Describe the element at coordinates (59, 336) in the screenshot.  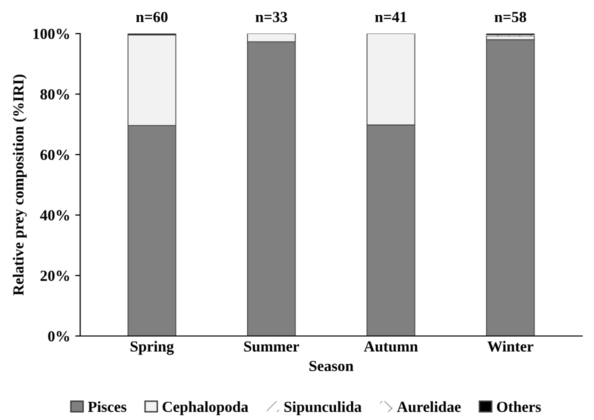
I see `y-tick-label: 0%` at that location.